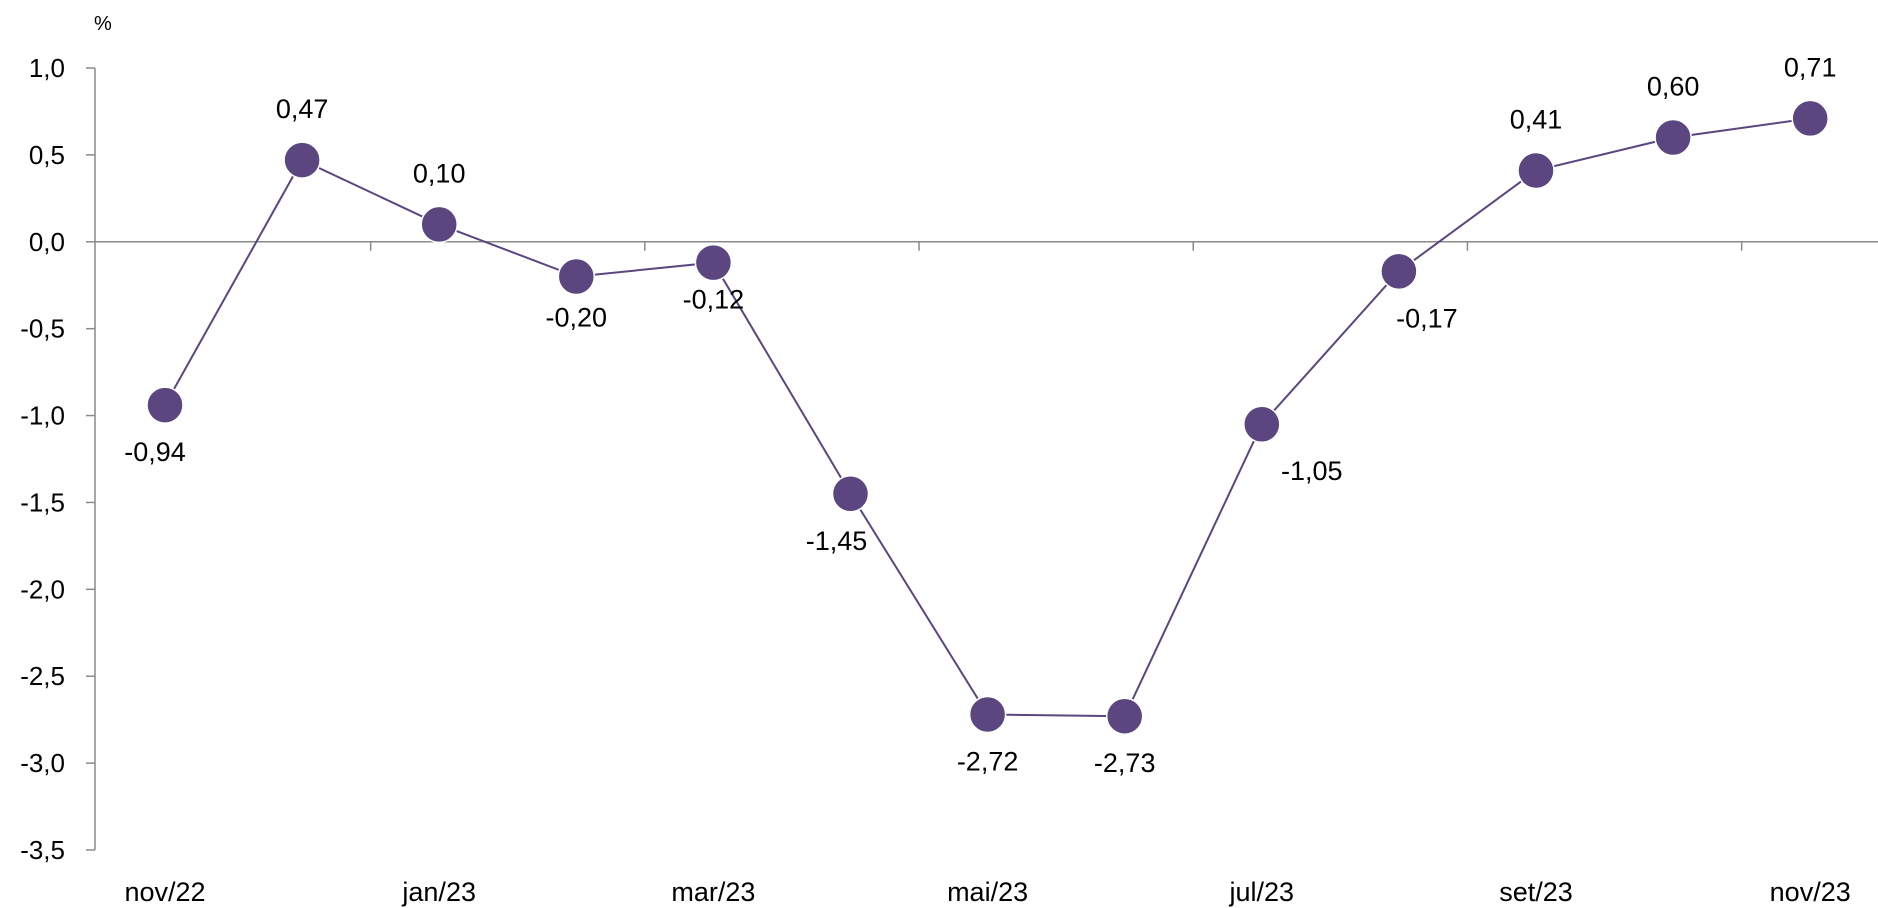  What do you see at coordinates (439, 173) in the screenshot?
I see `data-label: 0,10` at bounding box center [439, 173].